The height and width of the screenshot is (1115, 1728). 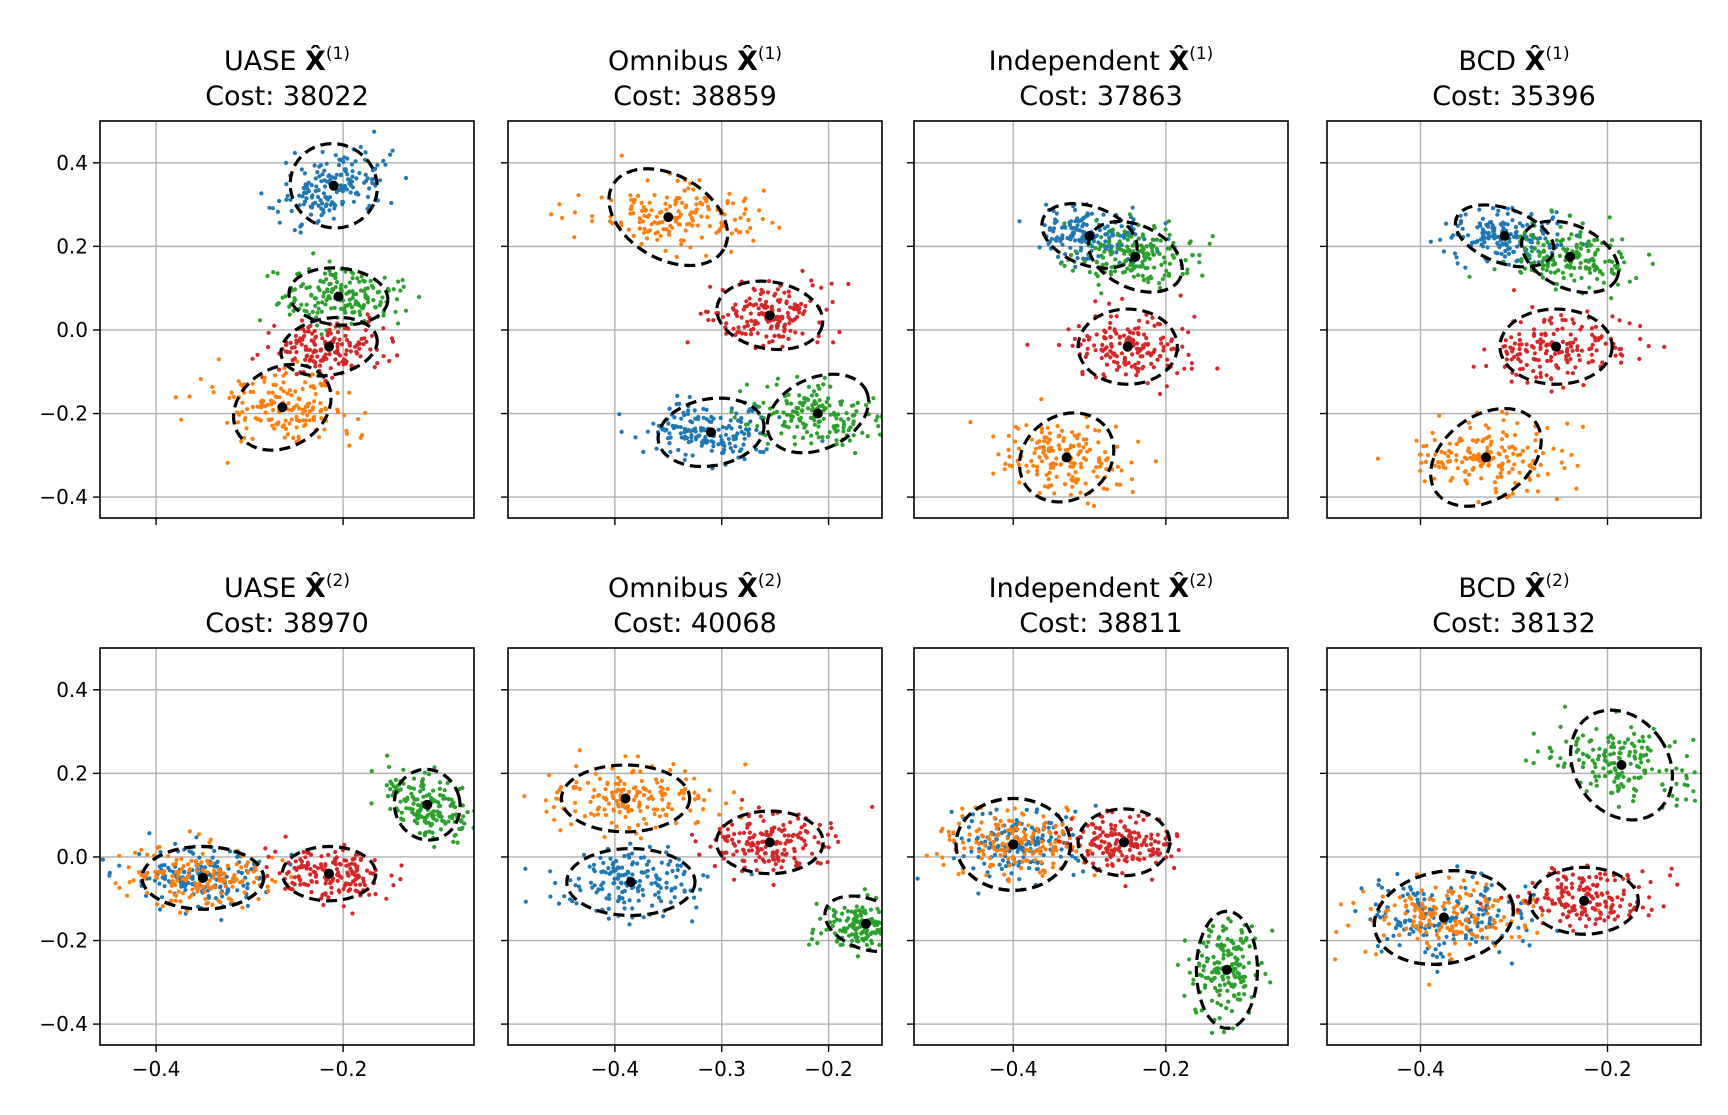 What do you see at coordinates (1100, 353) in the screenshot?
I see `ellipses` at bounding box center [1100, 353].